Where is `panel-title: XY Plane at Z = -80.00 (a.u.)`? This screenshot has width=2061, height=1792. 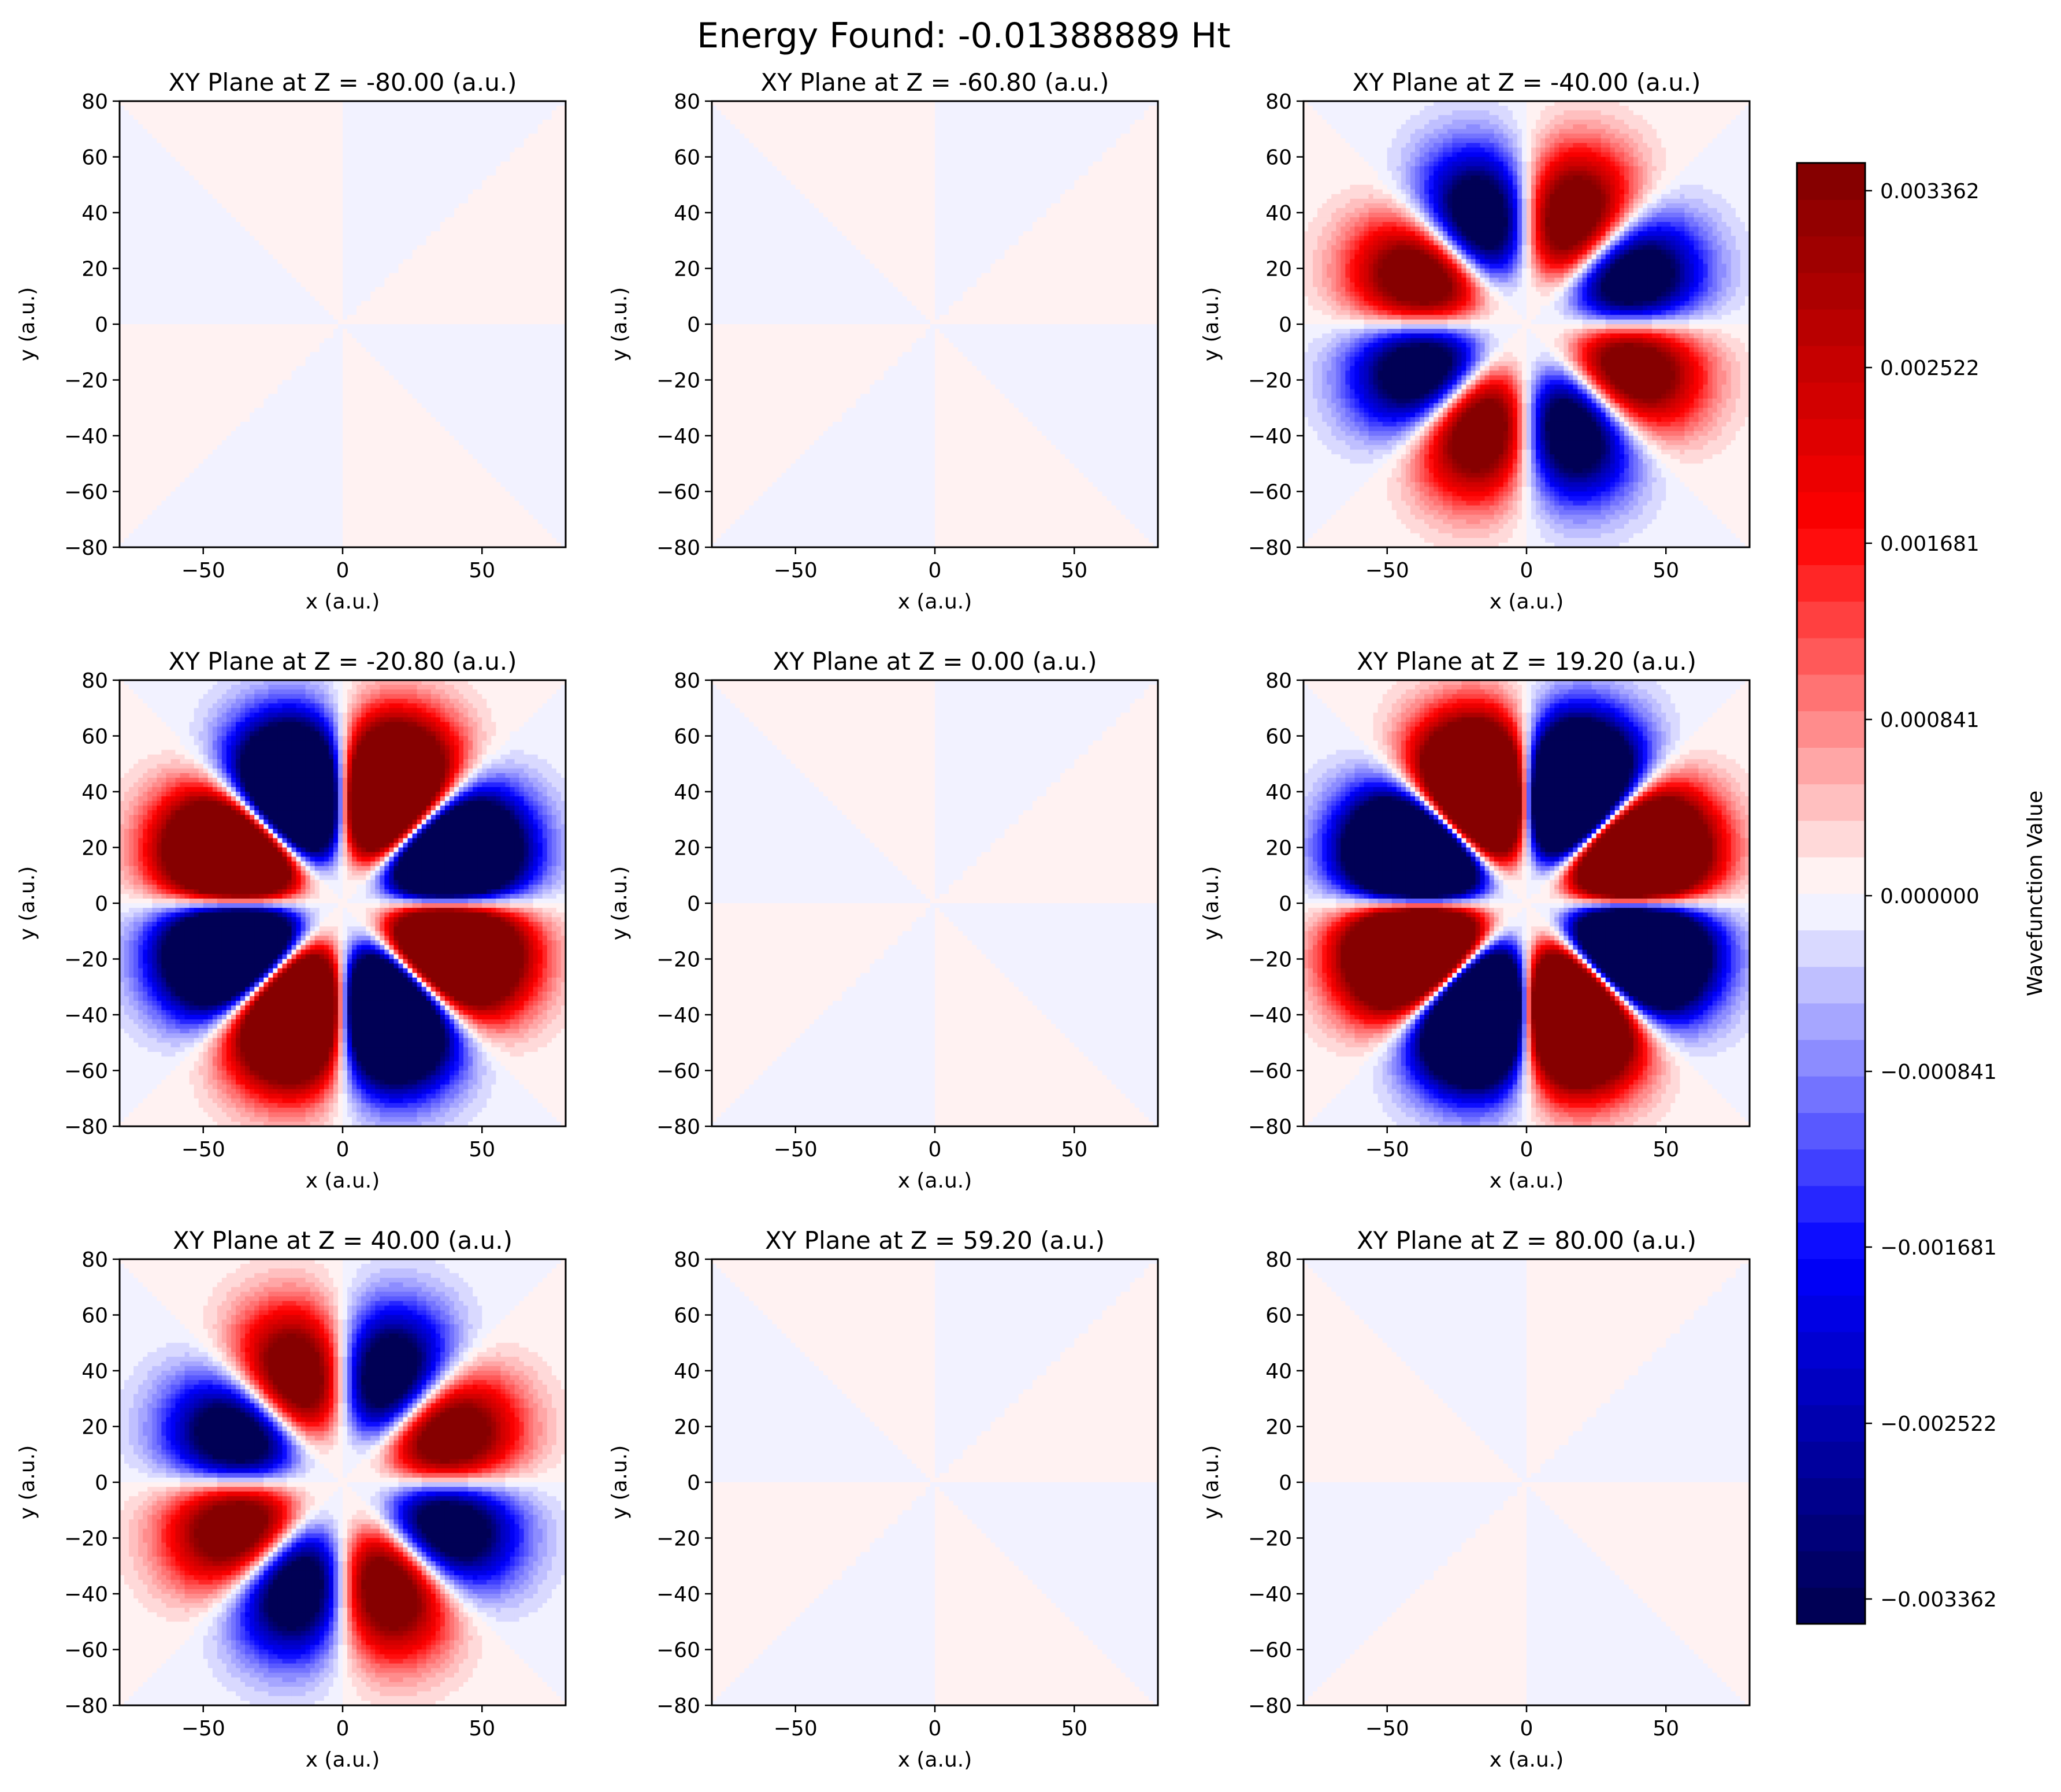 panel-title: XY Plane at Z = -80.00 (a.u.) is located at coordinates (342, 82).